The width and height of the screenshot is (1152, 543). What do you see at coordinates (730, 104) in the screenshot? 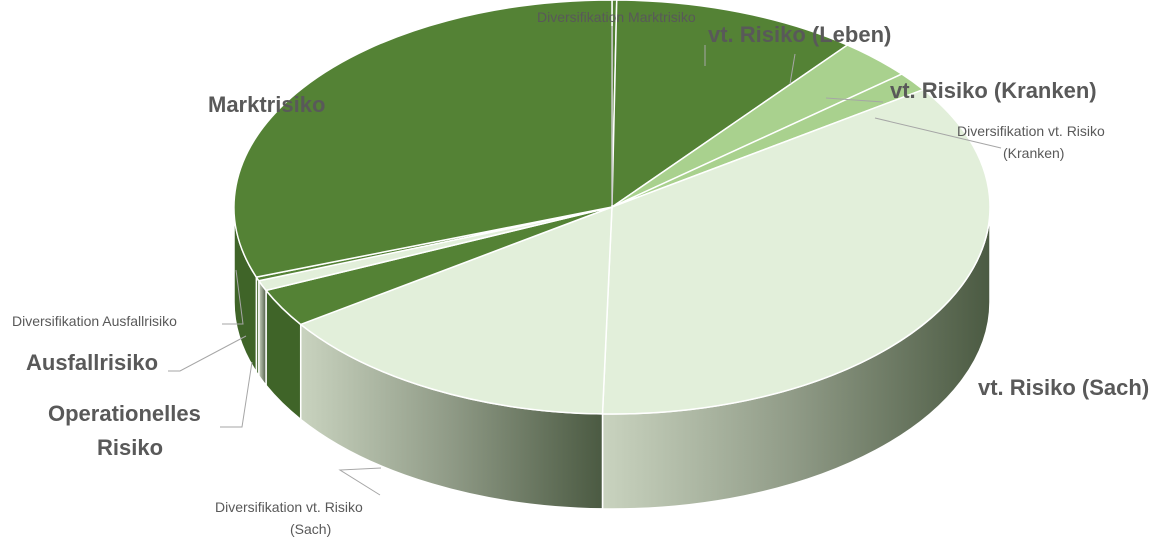
I see `slice-vt-risiko-leben` at bounding box center [730, 104].